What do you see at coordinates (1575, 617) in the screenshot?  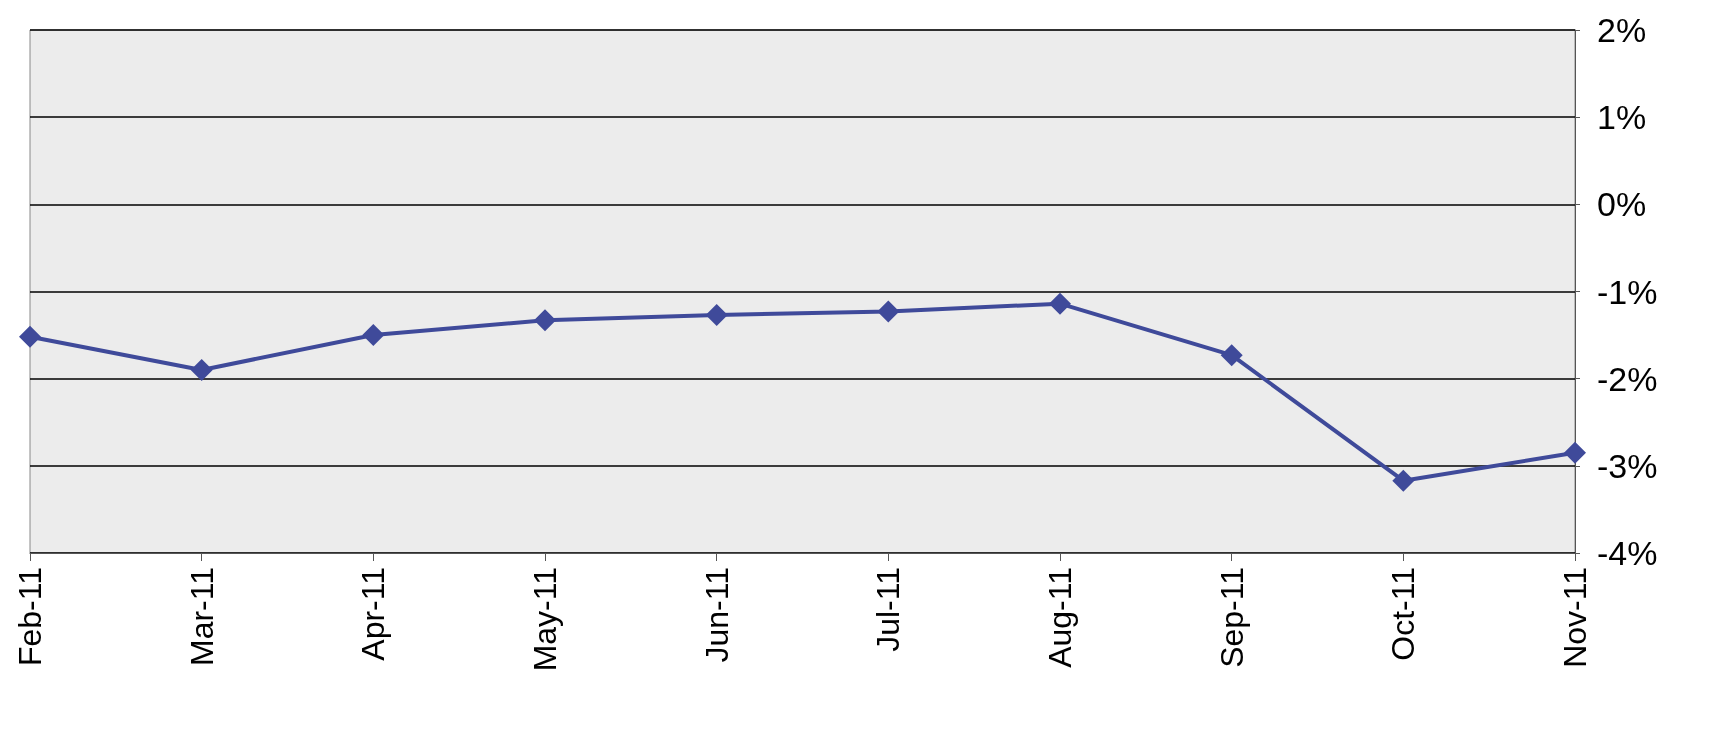 I see `x-tick-label: Nov-11` at bounding box center [1575, 617].